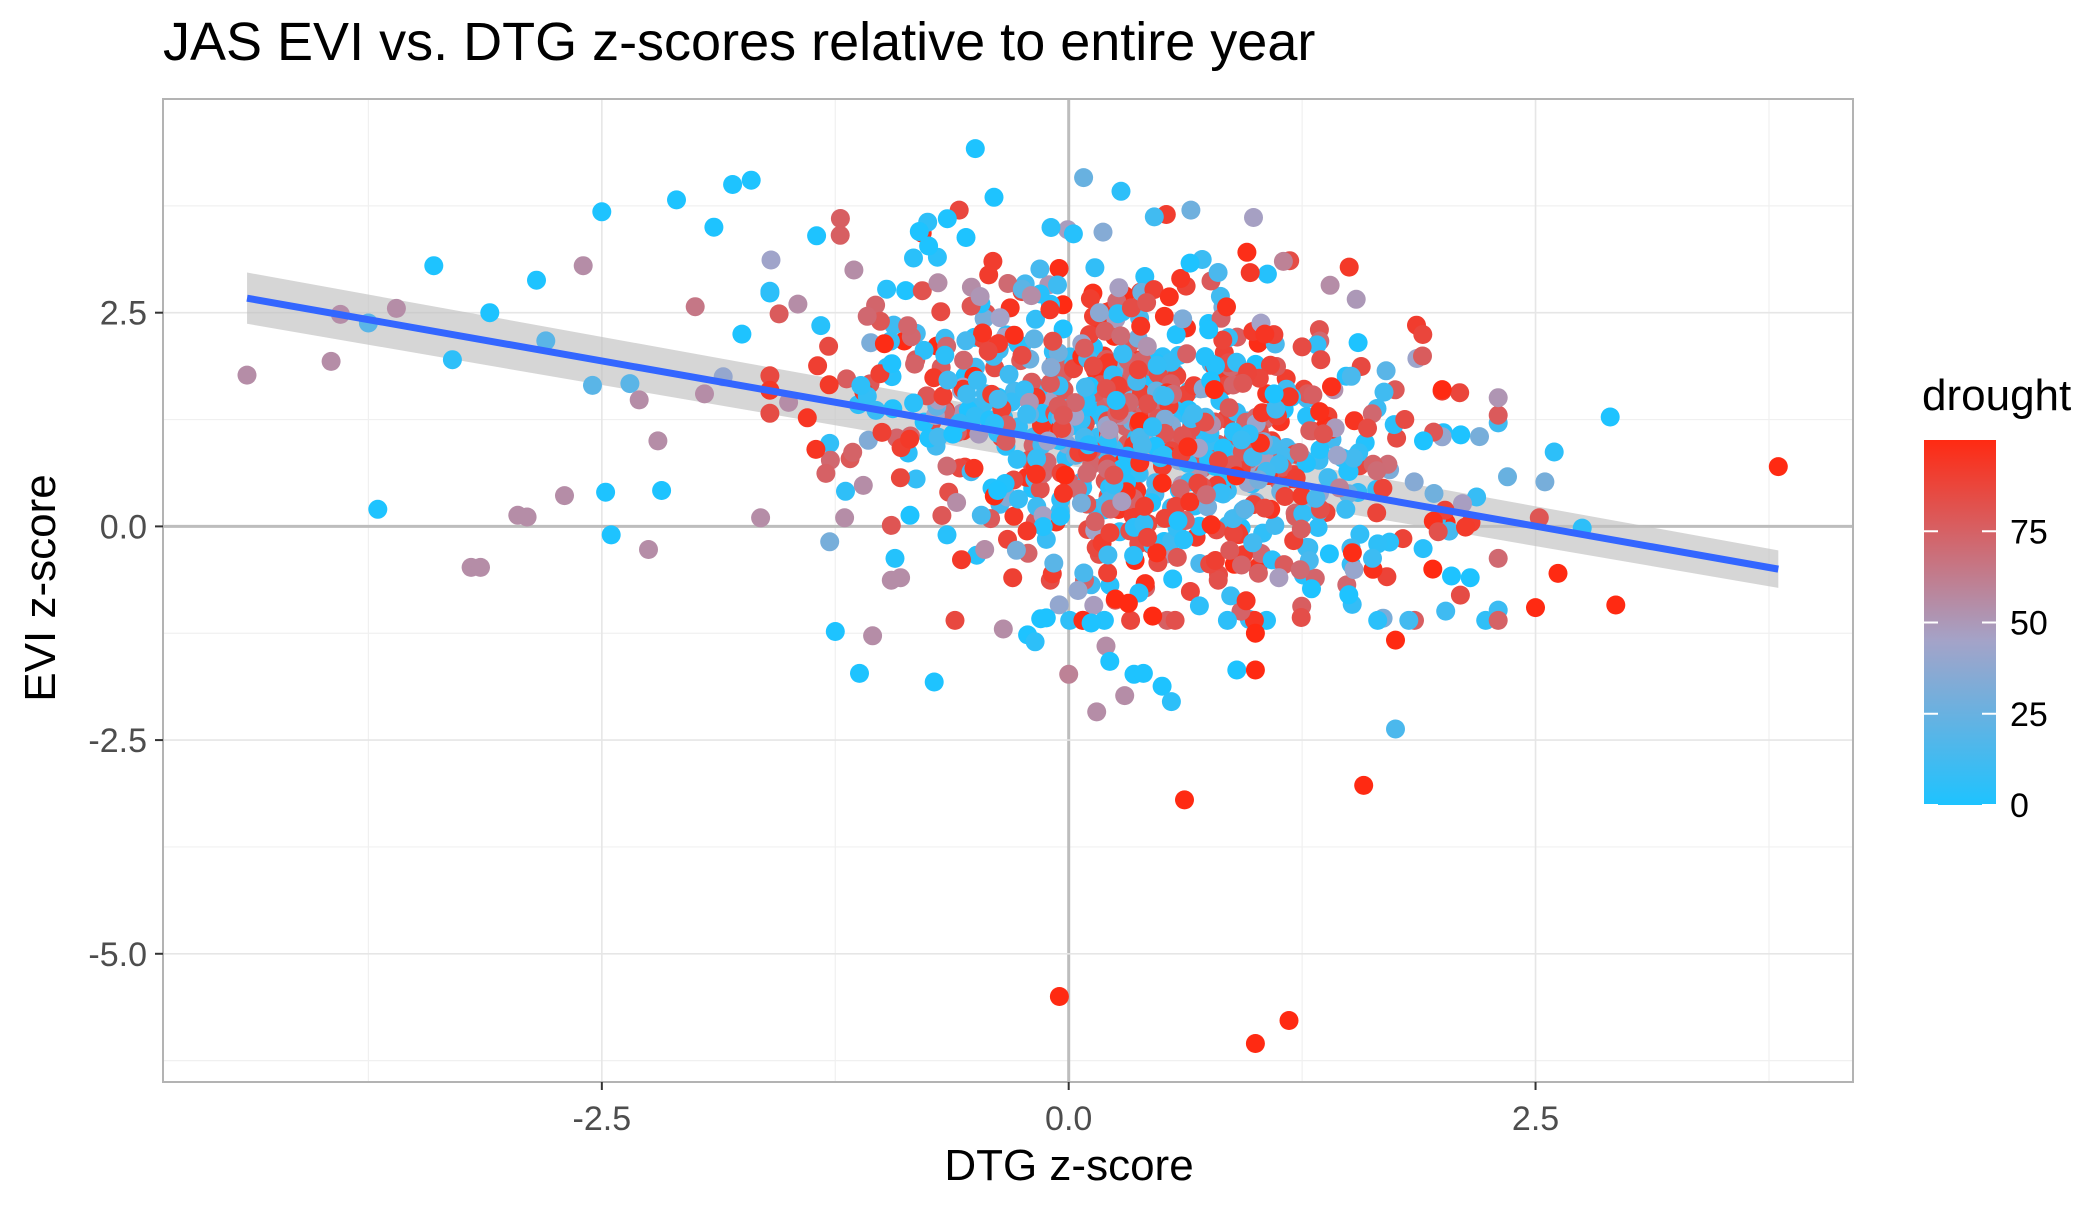 The image size is (2100, 1205). I want to click on x-axis-ticks: -2.5 0.0 2.5, so click(1066, 1110).